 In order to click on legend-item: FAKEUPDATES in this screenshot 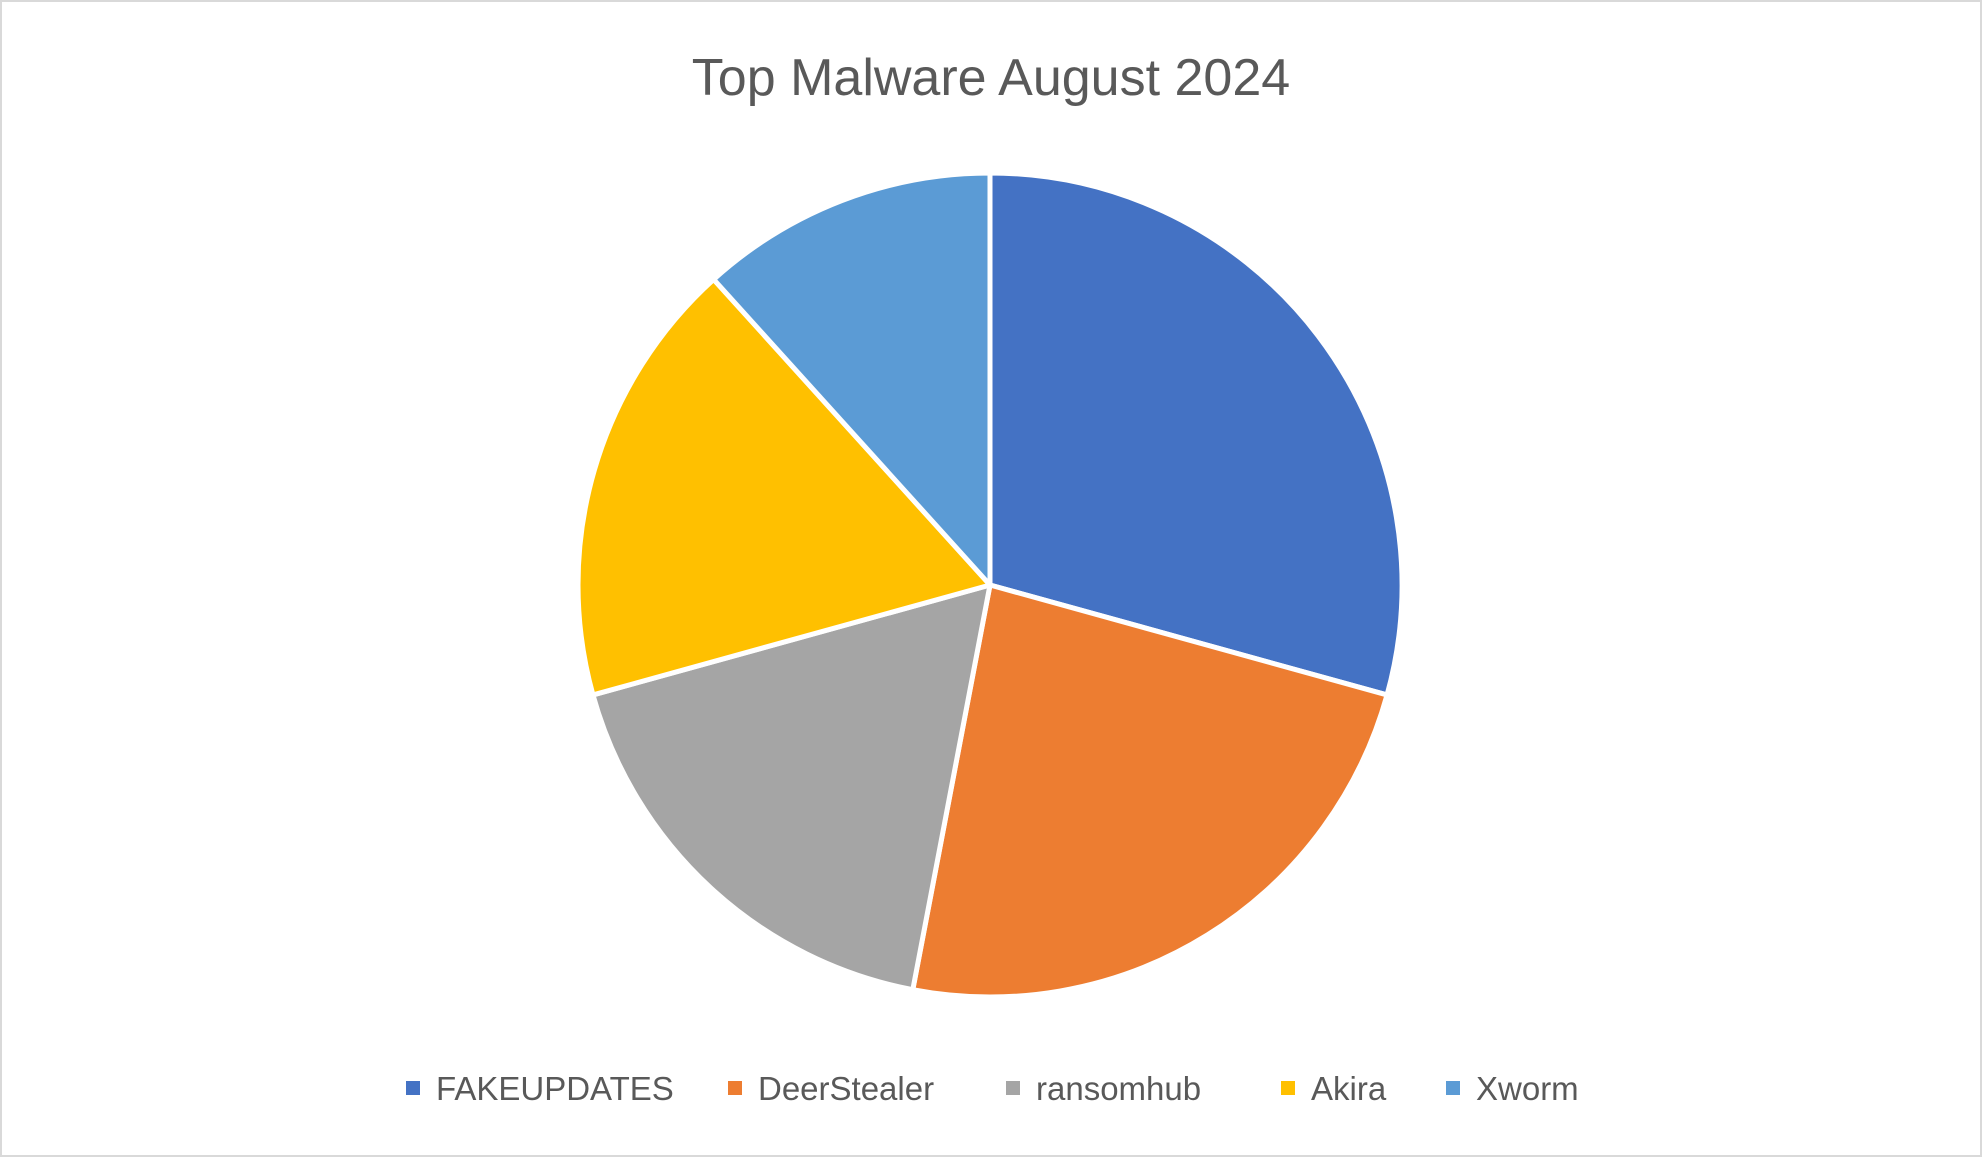, I will do `click(540, 1088)`.